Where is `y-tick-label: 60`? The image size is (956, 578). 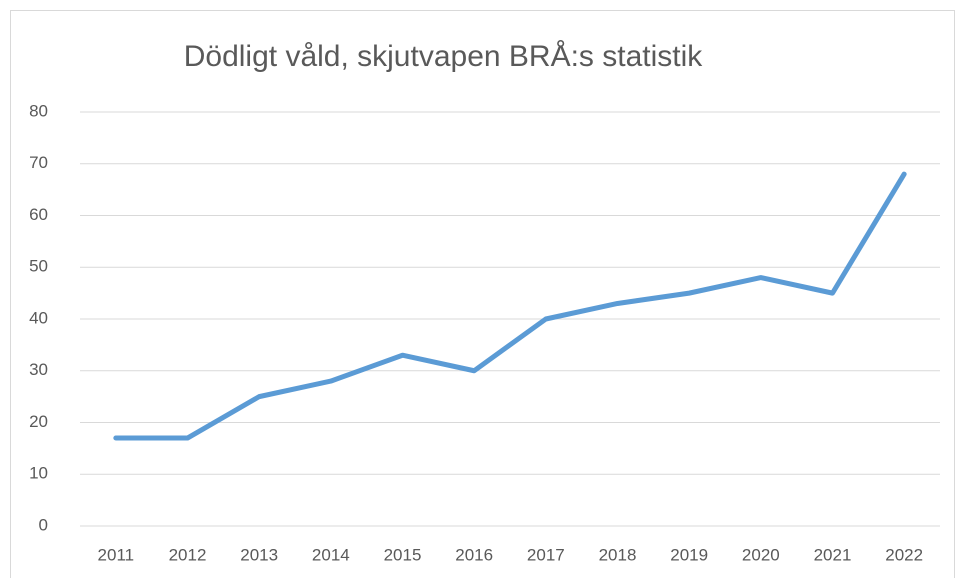
y-tick-label: 60 is located at coordinates (38, 214).